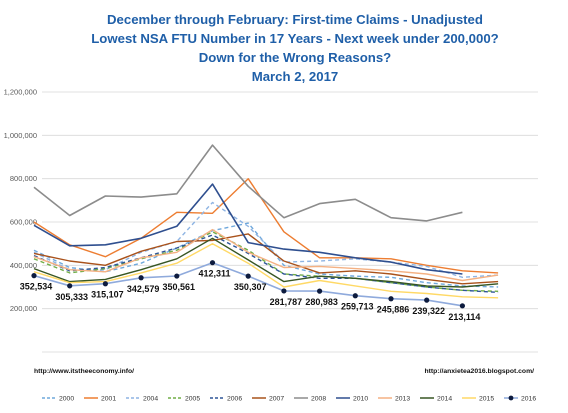  Describe the element at coordinates (511, 398) in the screenshot. I see `legend-marker-2016` at that location.